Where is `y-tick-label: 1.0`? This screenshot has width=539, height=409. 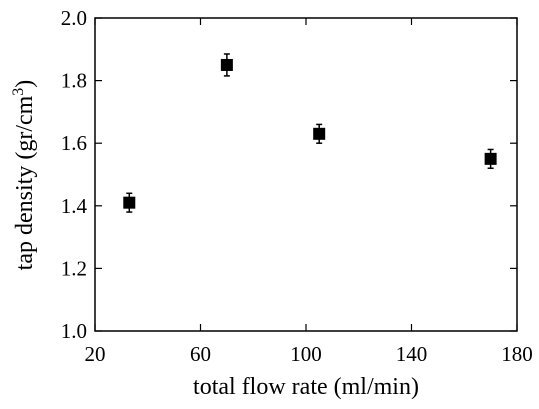 y-tick-label: 1.0 is located at coordinates (74, 331).